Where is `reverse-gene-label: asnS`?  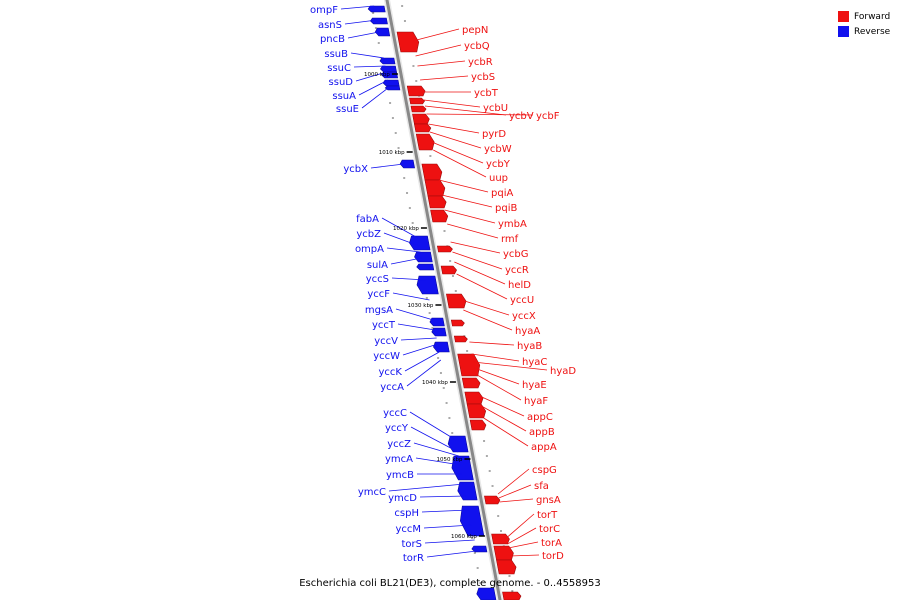 reverse-gene-label: asnS is located at coordinates (330, 25).